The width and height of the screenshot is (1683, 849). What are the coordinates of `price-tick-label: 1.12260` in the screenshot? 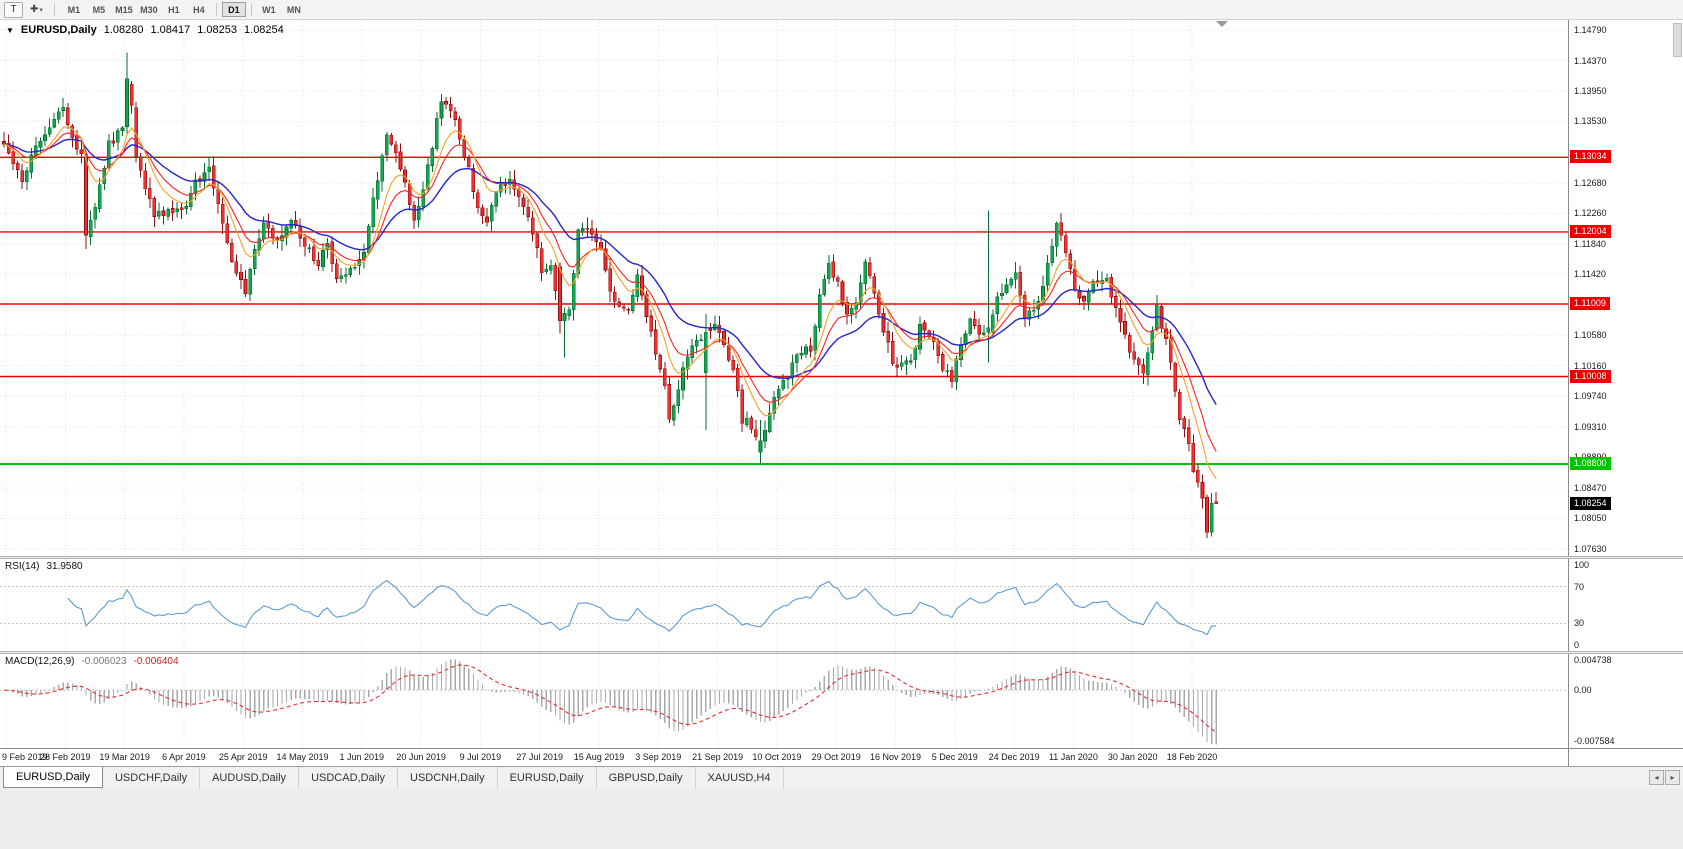 It's located at (1590, 213).